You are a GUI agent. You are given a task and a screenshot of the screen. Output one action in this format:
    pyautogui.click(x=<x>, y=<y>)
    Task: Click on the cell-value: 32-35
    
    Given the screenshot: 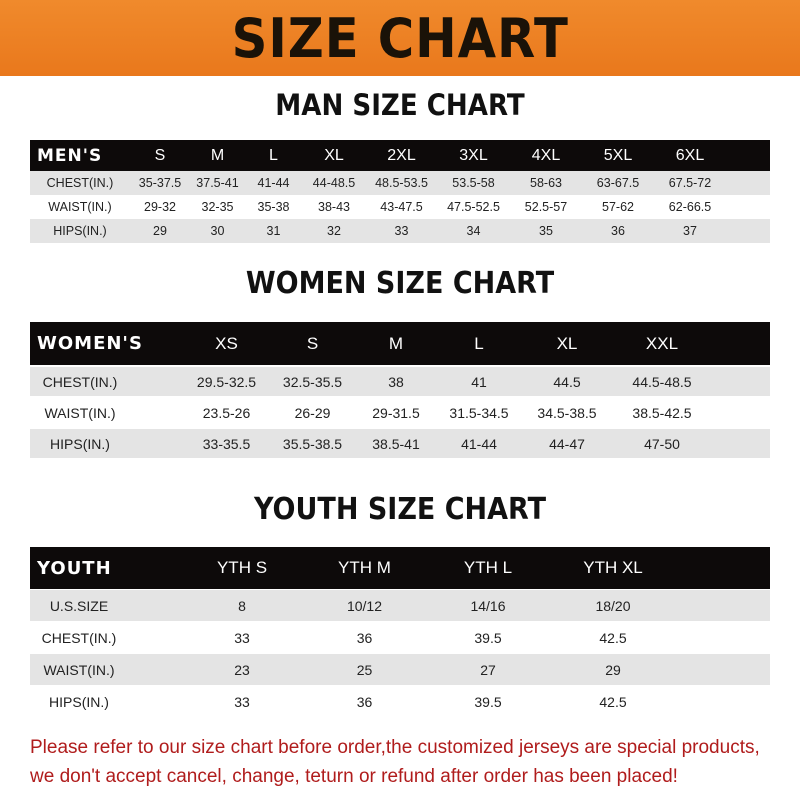 What is the action you would take?
    pyautogui.click(x=217, y=207)
    